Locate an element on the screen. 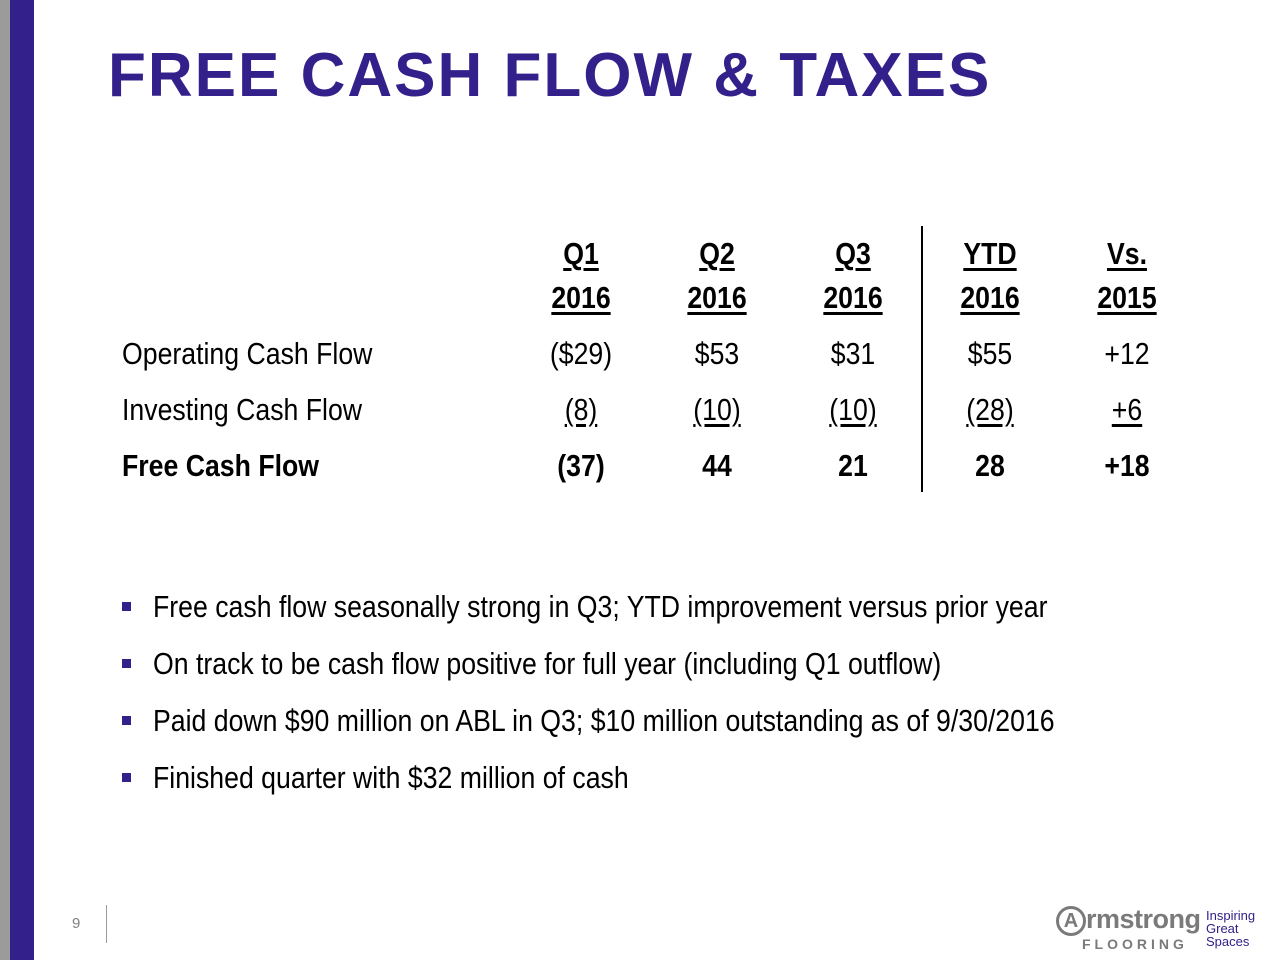  table-cell: $31 is located at coordinates (853, 353).